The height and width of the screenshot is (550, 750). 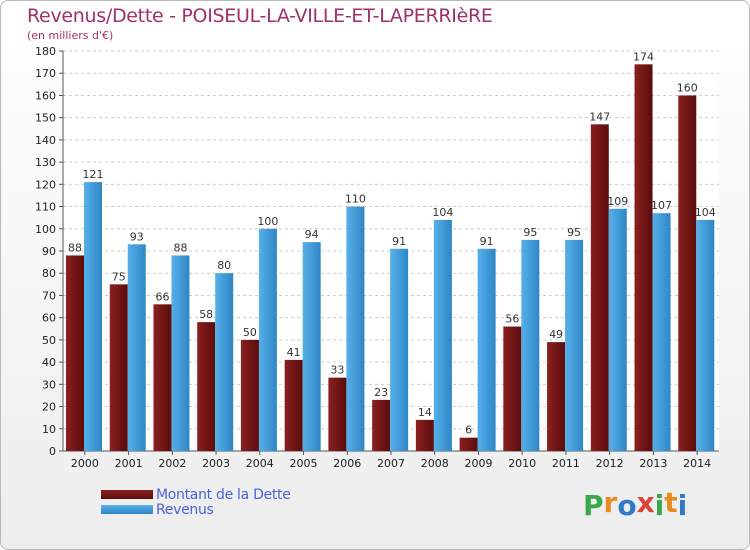 What do you see at coordinates (45, 207) in the screenshot?
I see `y-tick-label: 110` at bounding box center [45, 207].